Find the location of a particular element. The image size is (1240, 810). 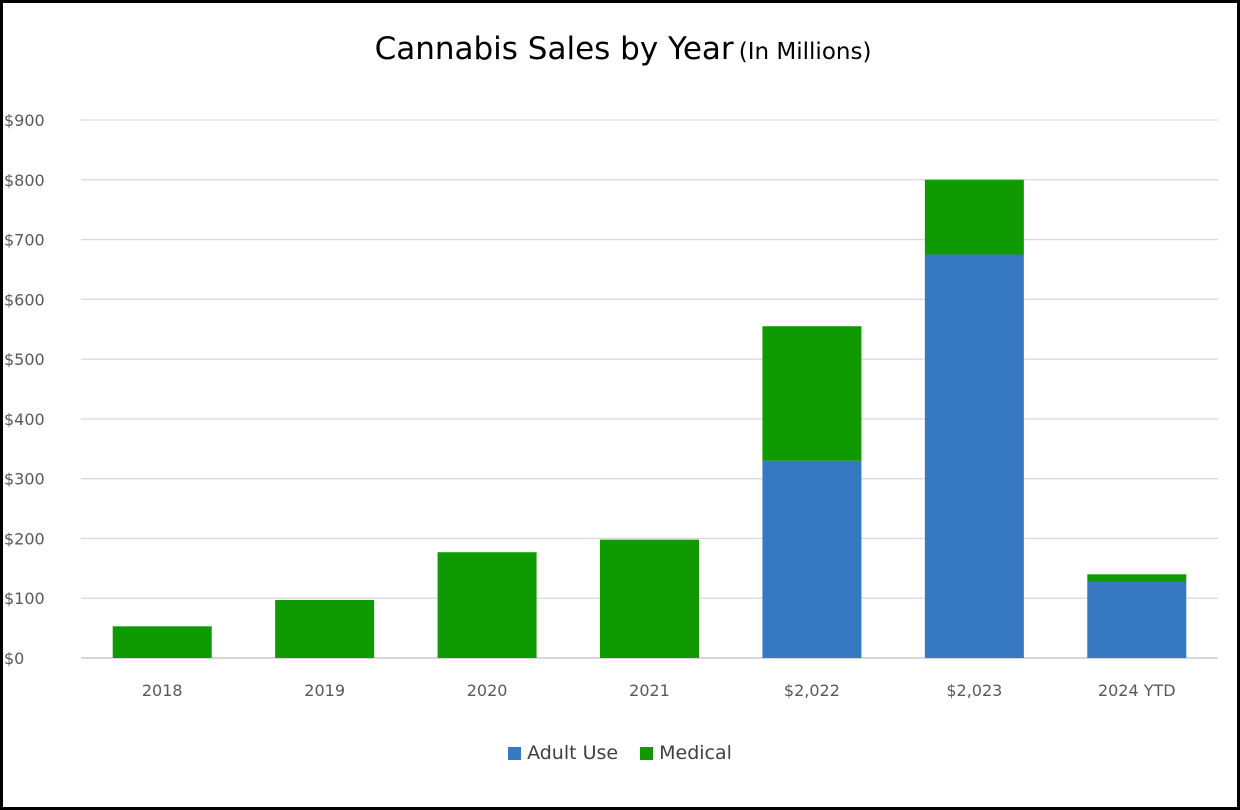

x-tick-label: 2018 is located at coordinates (162, 690).